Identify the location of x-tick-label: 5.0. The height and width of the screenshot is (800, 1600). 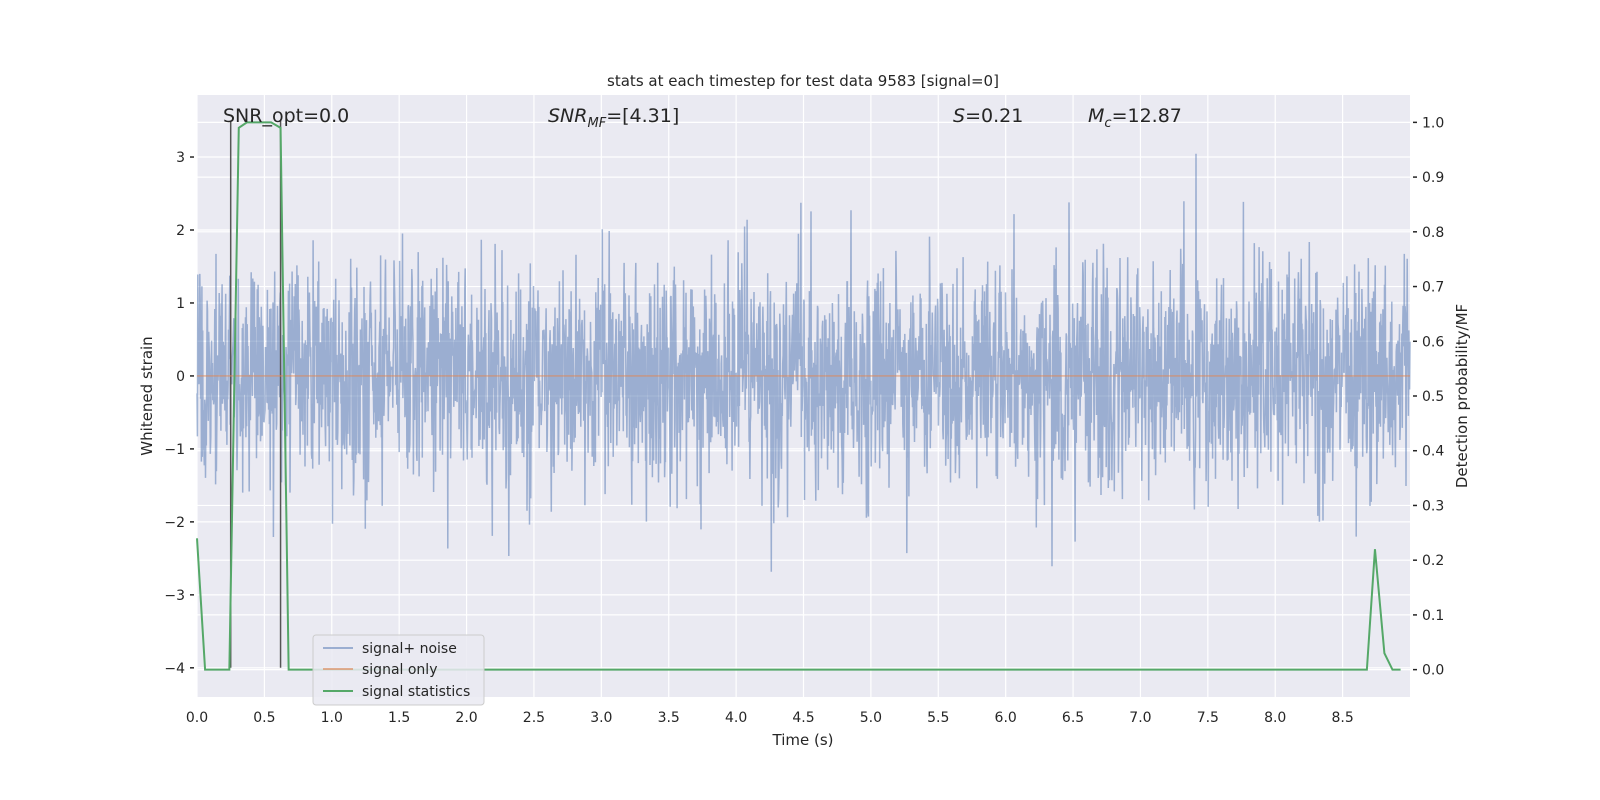
(871, 718).